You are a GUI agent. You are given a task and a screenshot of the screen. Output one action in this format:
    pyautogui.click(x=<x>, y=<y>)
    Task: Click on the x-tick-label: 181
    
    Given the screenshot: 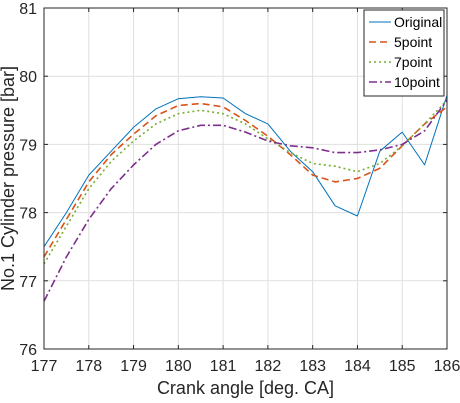 What is the action you would take?
    pyautogui.click(x=223, y=366)
    